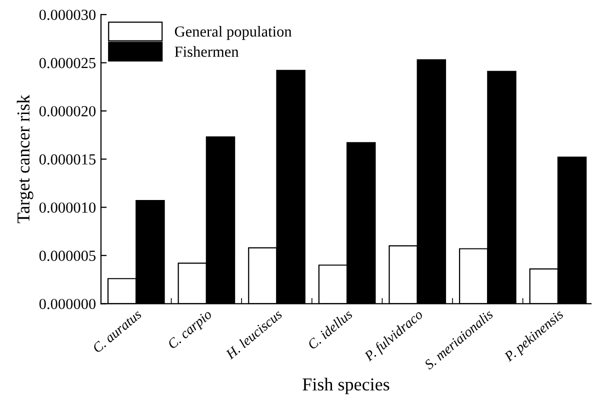 The height and width of the screenshot is (416, 594). Describe the element at coordinates (206, 51) in the screenshot. I see `legend-label: Fishermen` at that location.